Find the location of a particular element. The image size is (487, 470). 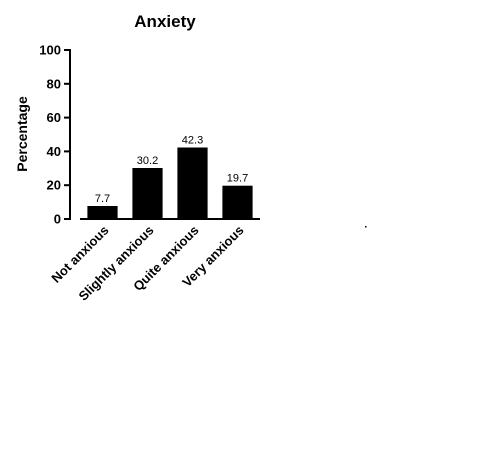

data-label-2: 42.3 is located at coordinates (192, 141).